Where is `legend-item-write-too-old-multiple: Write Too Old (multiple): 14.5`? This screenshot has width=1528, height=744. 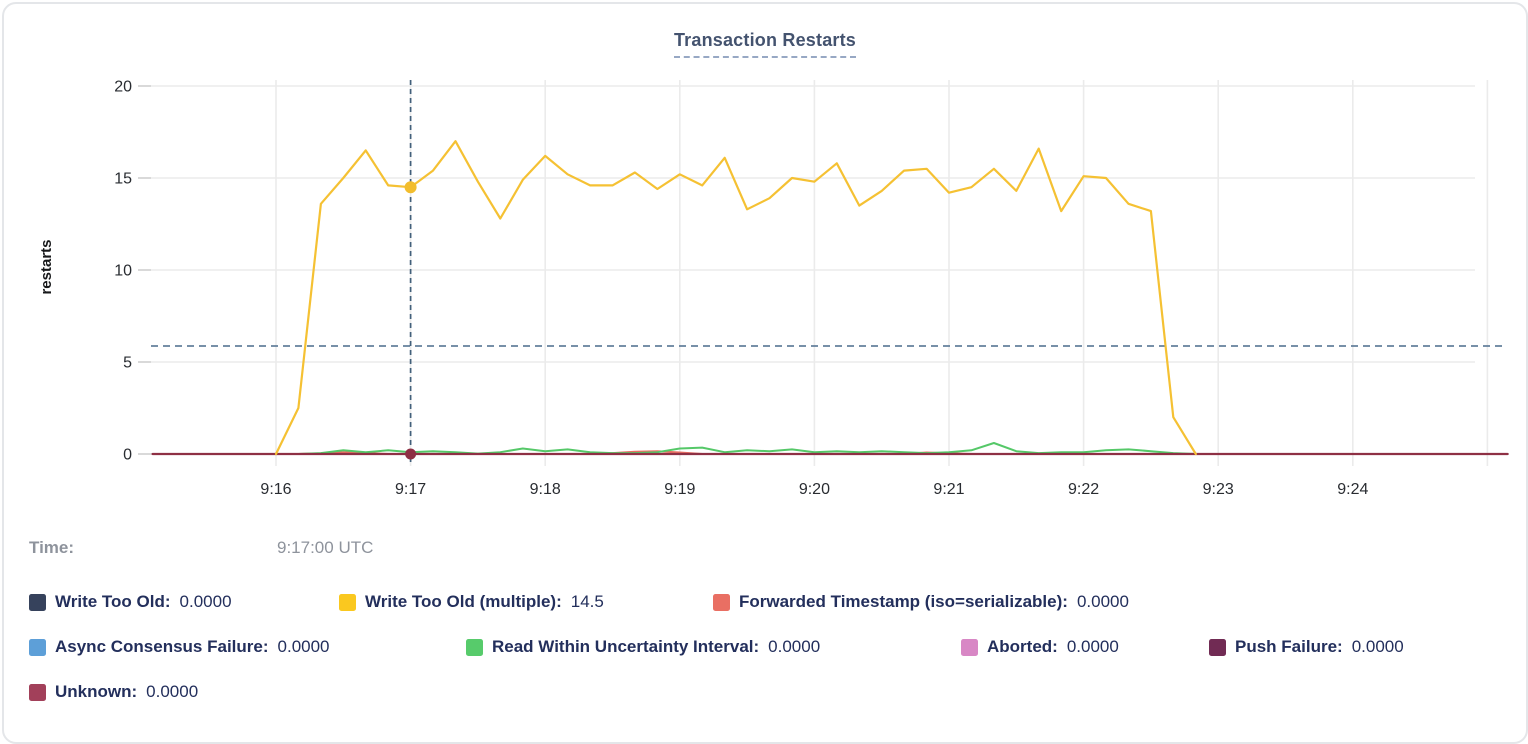
legend-item-write-too-old-multiple: Write Too Old (multiple): 14.5 is located at coordinates (471, 602).